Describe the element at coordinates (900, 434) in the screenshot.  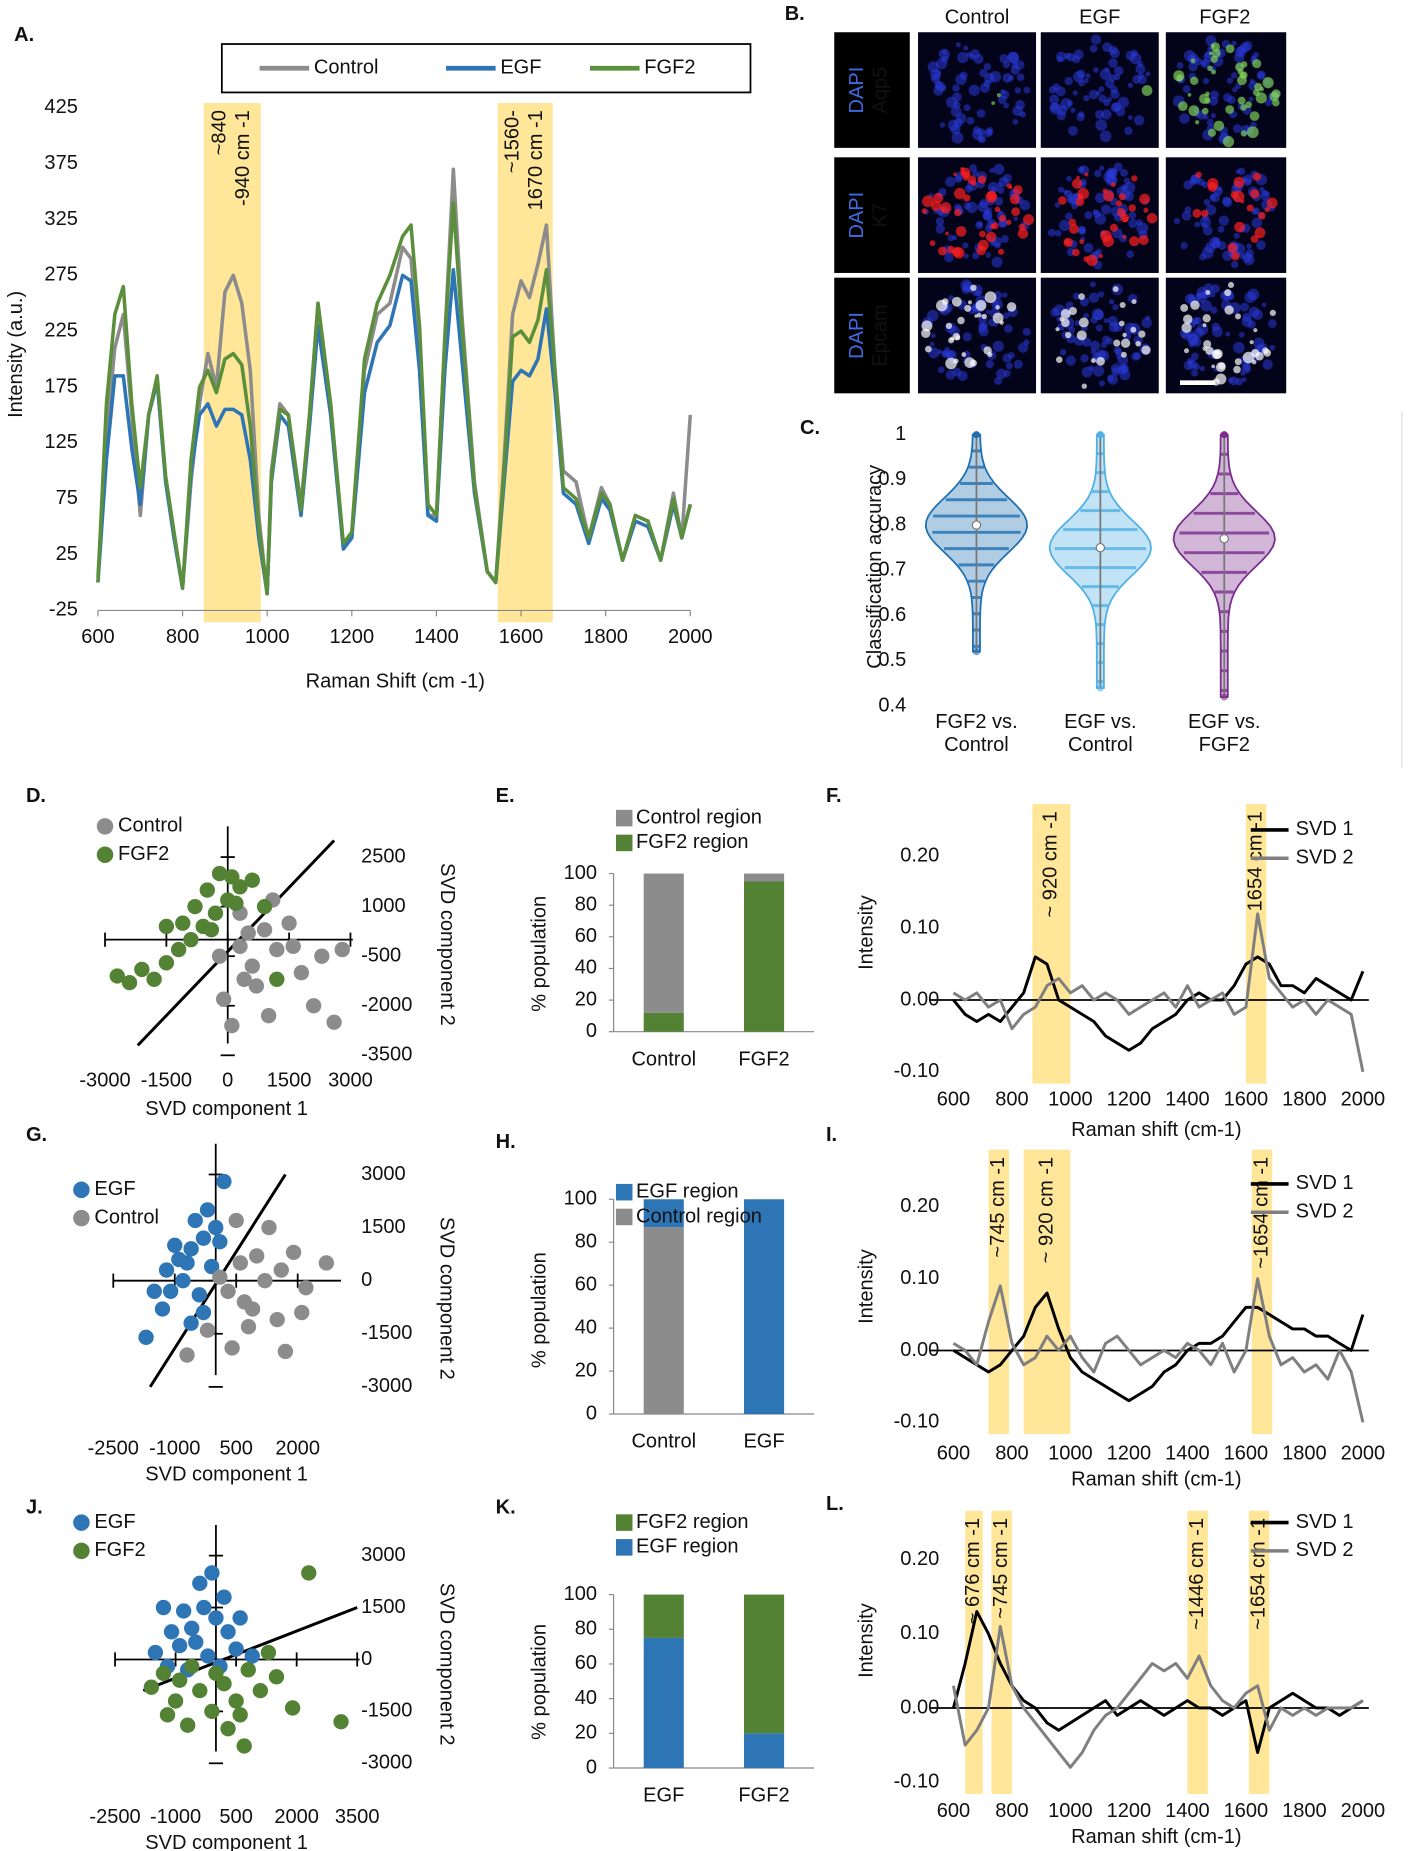
I see `y-tick-label: 1` at that location.